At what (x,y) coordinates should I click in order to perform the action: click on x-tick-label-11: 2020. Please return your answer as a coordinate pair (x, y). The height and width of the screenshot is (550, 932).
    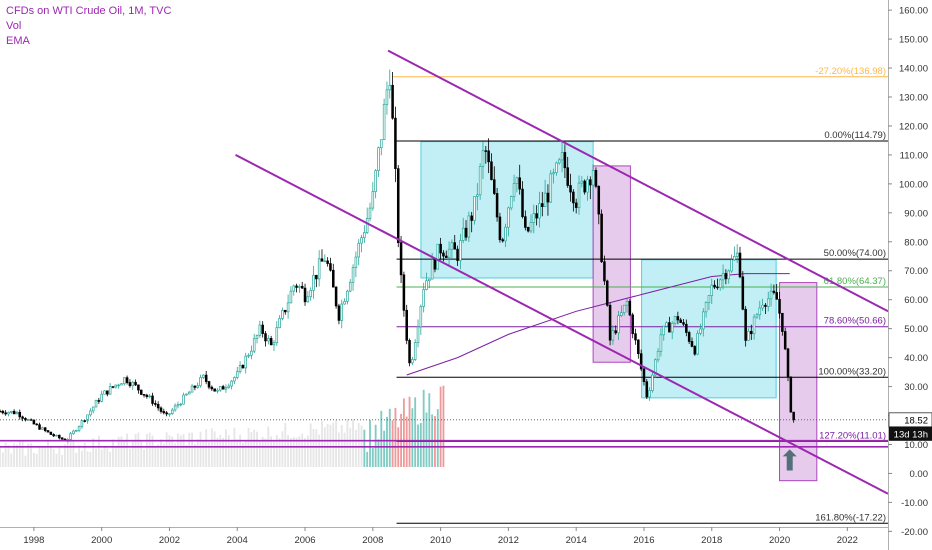
    Looking at the image, I should click on (779, 540).